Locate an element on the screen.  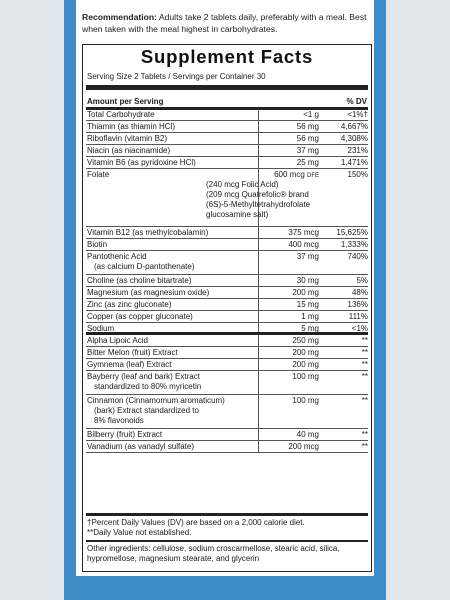
background-left is located at coordinates (32, 300).